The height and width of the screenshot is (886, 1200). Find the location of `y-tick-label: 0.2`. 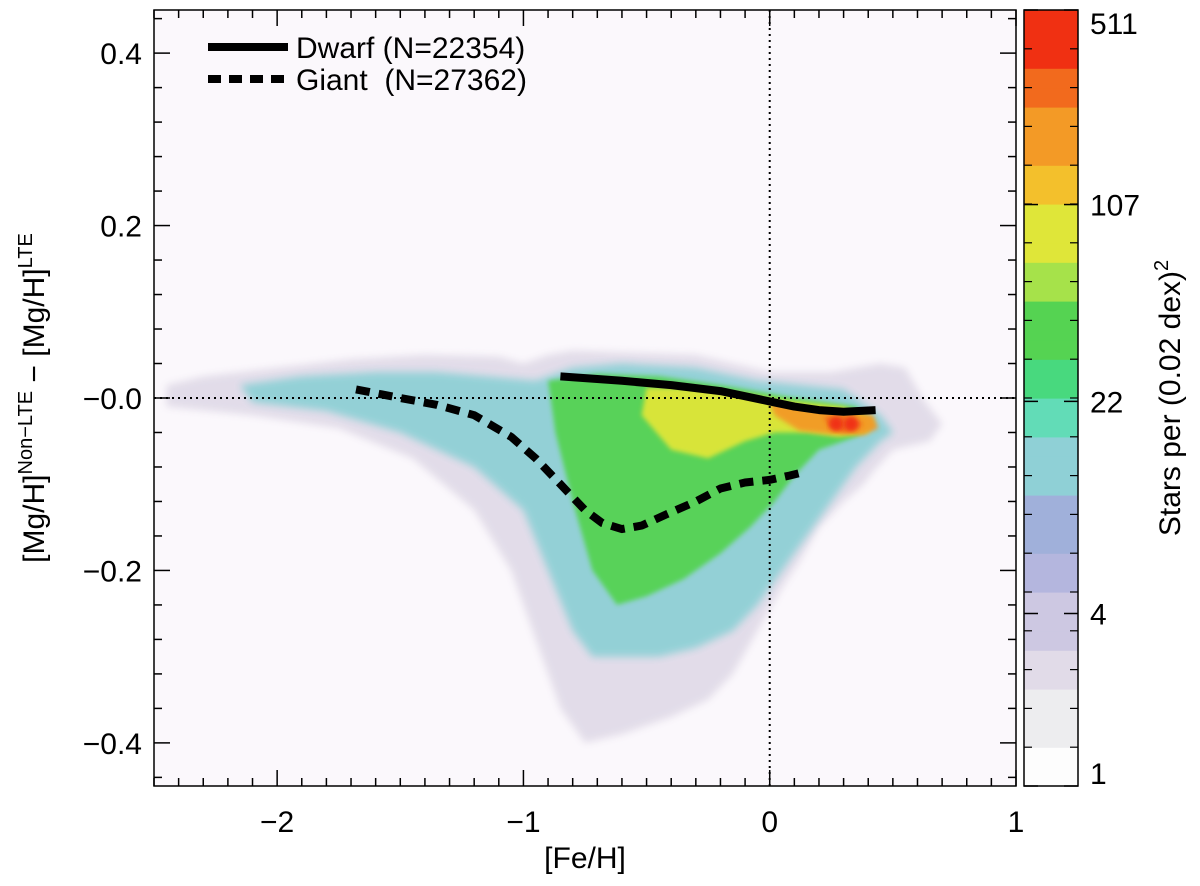

y-tick-label: 0.2 is located at coordinates (121, 227).